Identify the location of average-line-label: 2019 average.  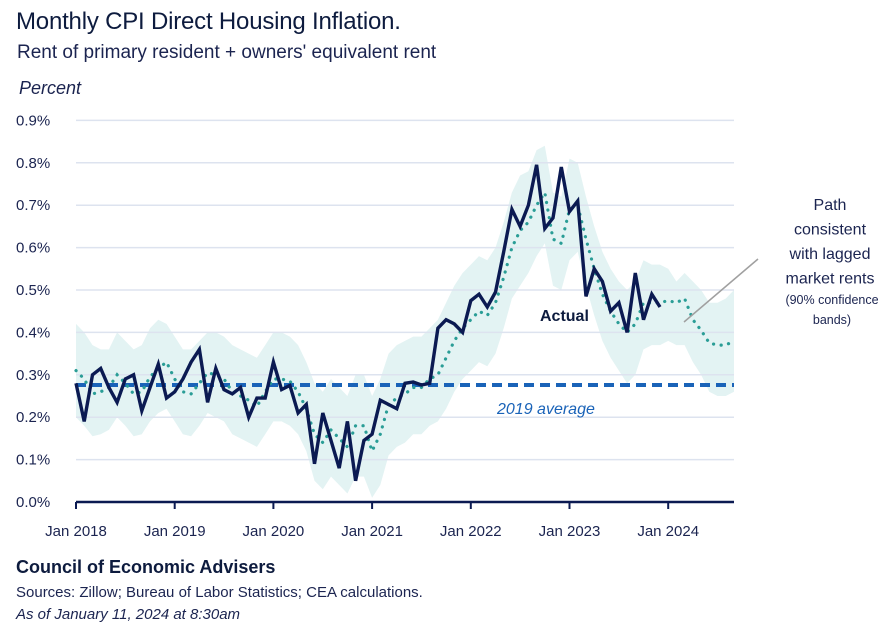
(545, 409).